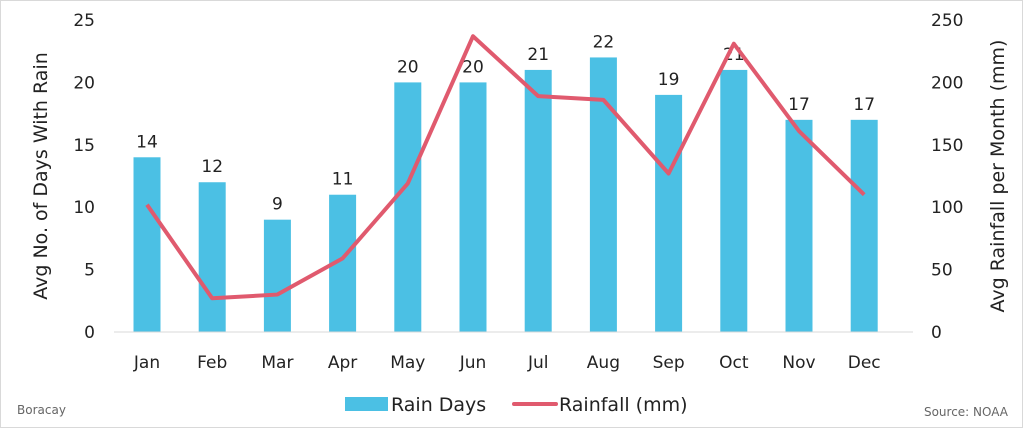 Image resolution: width=1023 pixels, height=428 pixels. What do you see at coordinates (277, 275) in the screenshot?
I see `bar-mar` at bounding box center [277, 275].